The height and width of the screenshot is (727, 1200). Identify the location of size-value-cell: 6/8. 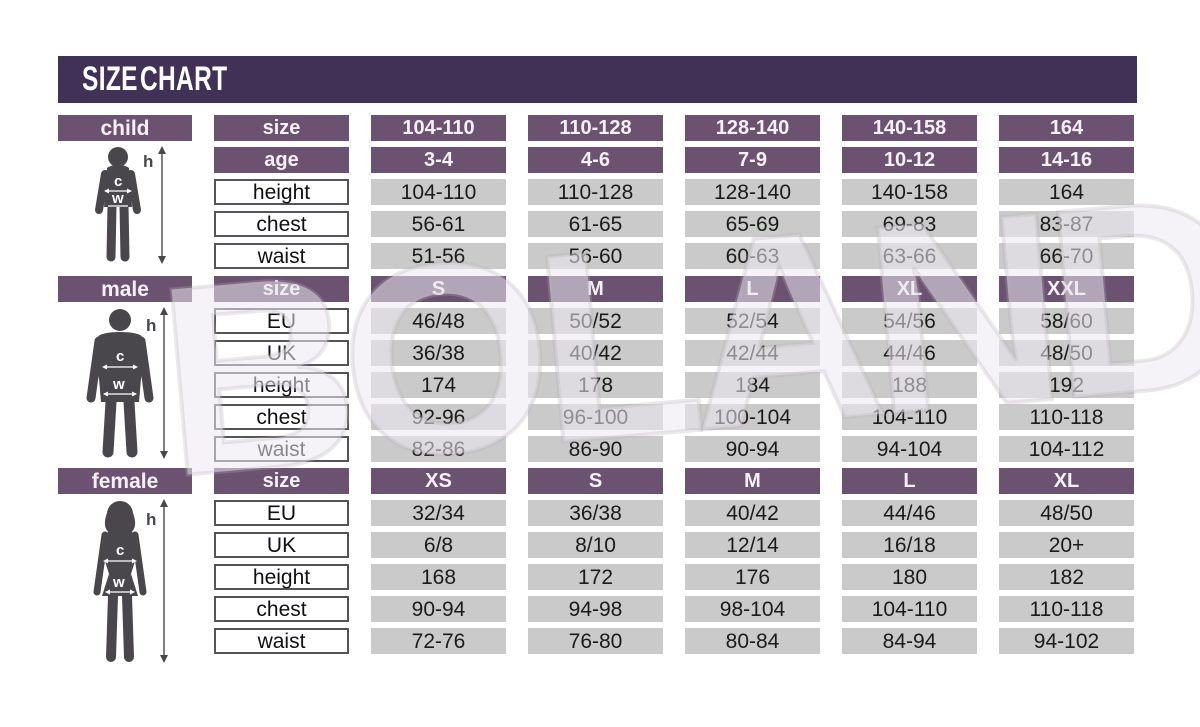
(438, 545).